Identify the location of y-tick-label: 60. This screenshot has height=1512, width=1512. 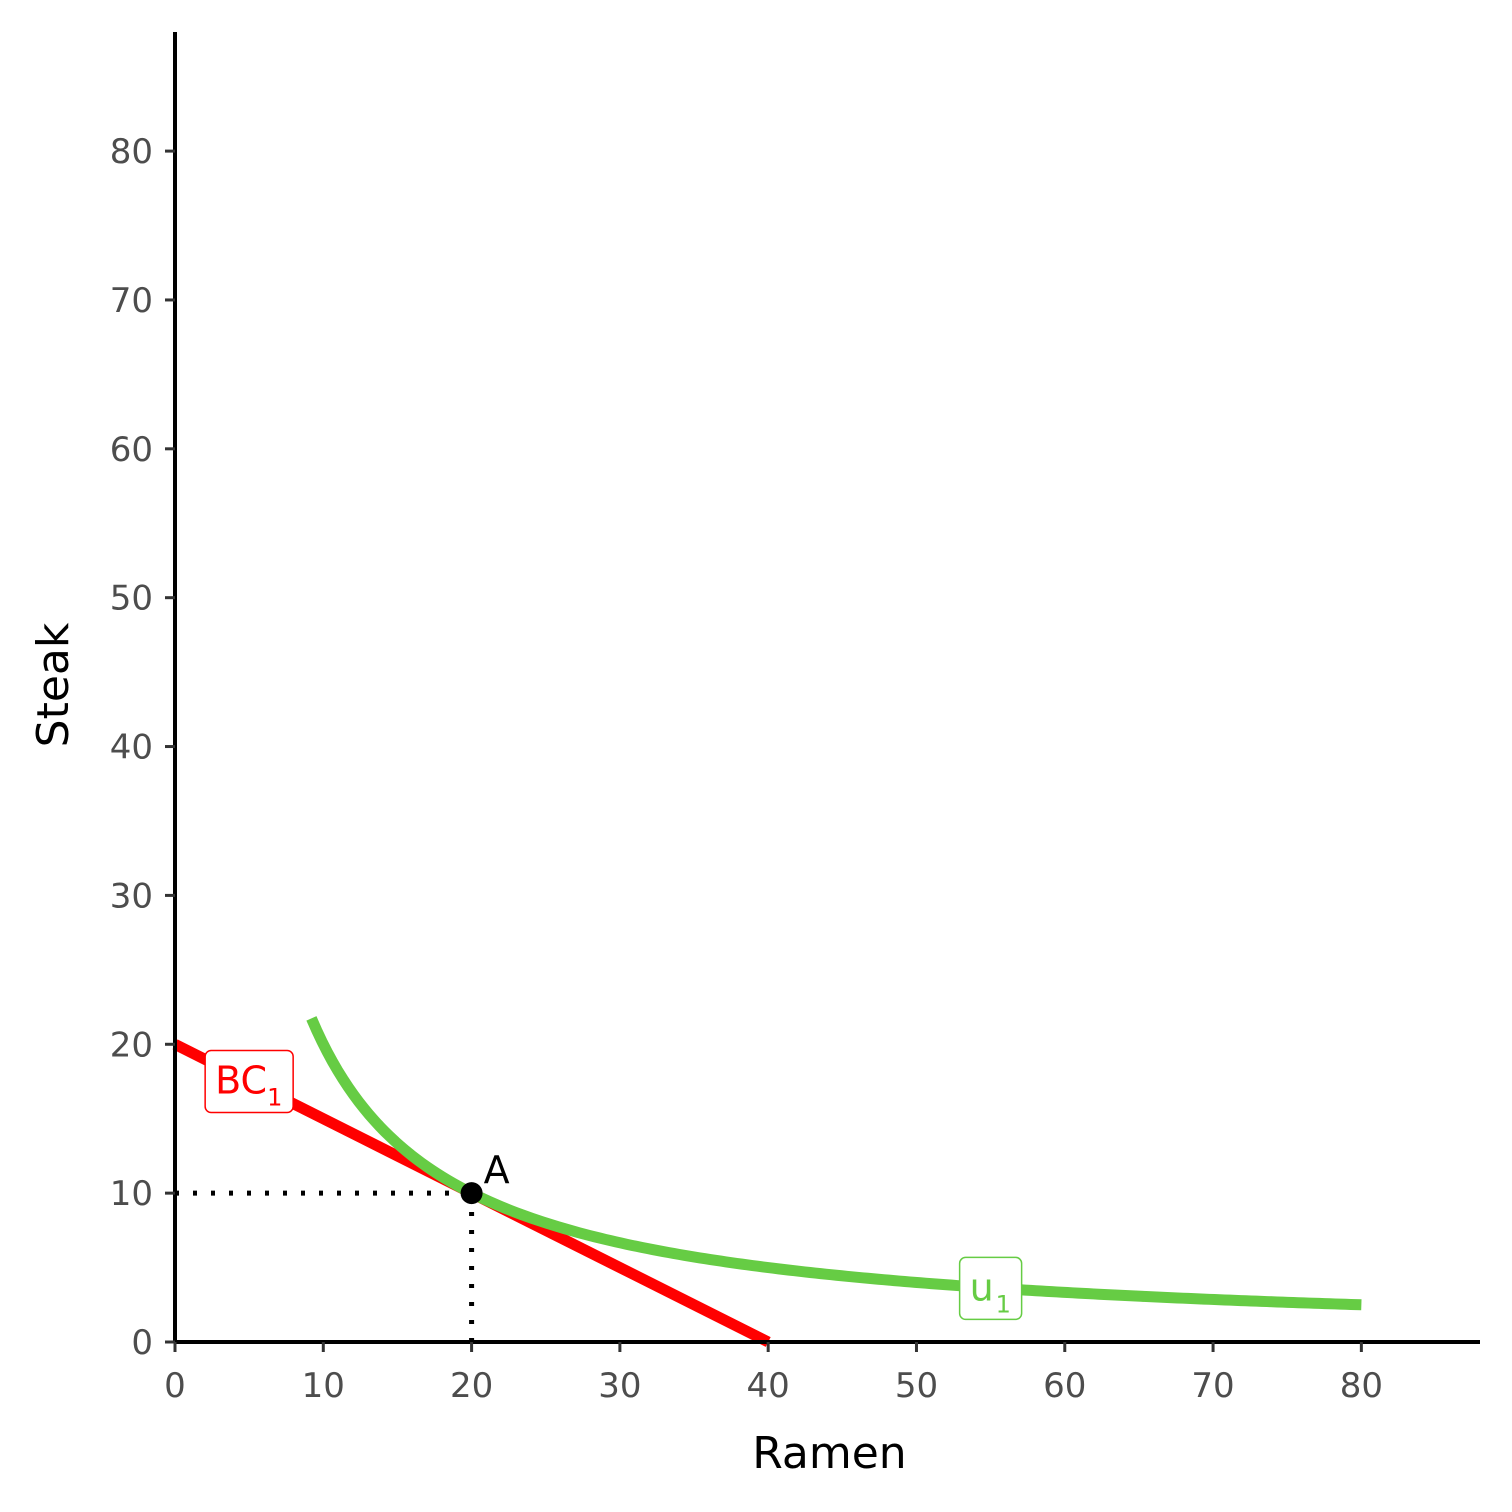
(131, 450).